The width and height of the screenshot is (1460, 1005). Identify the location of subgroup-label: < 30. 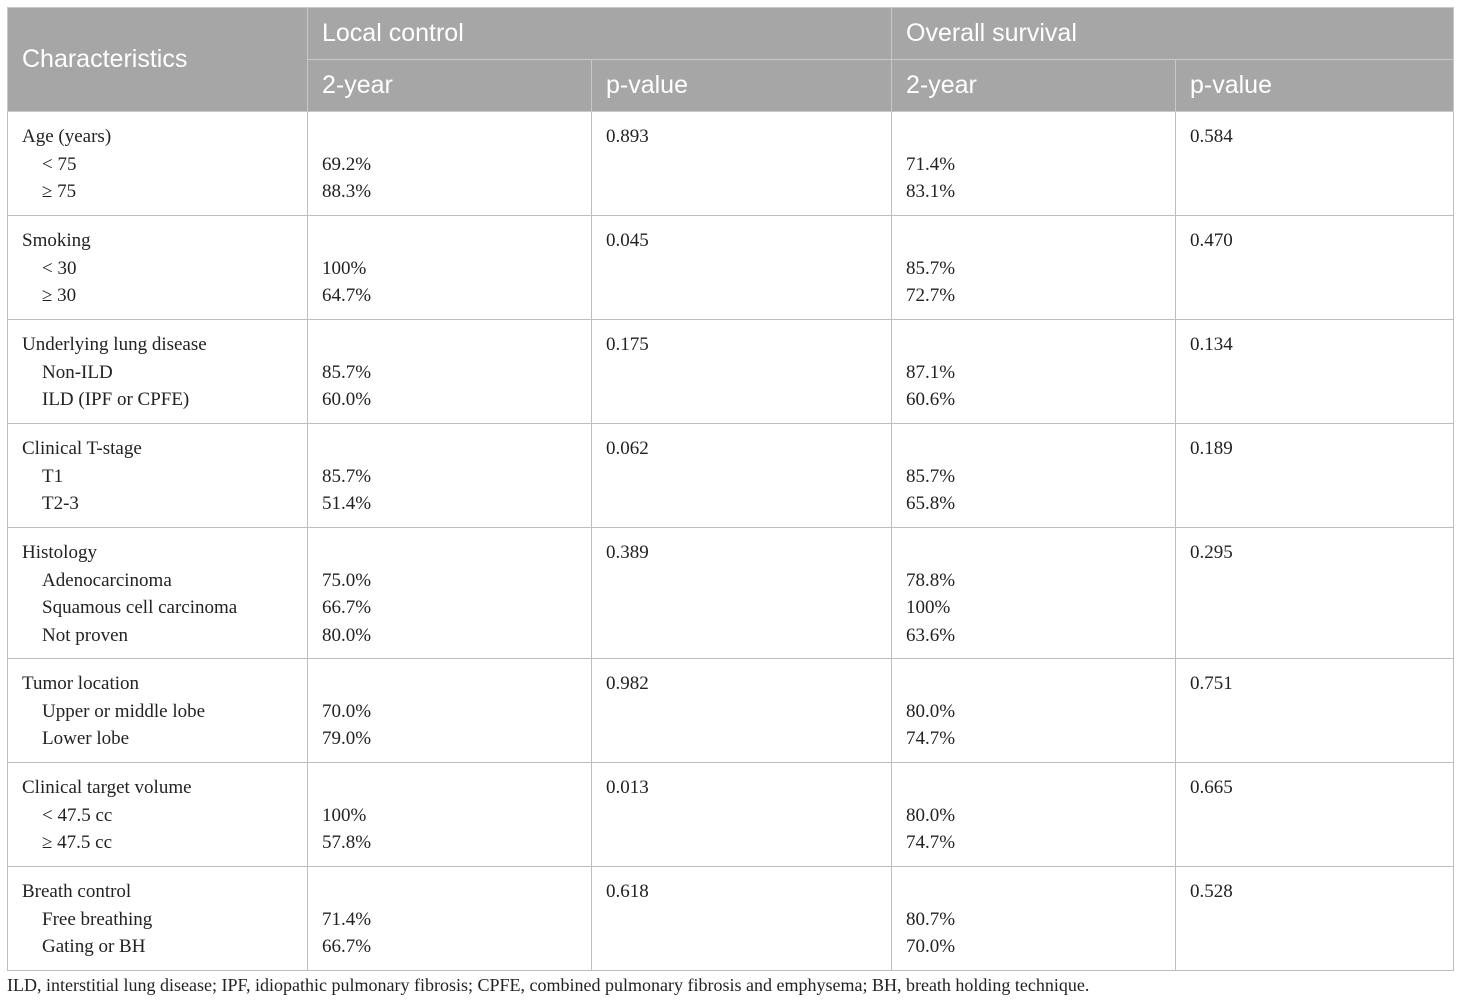
(59, 268).